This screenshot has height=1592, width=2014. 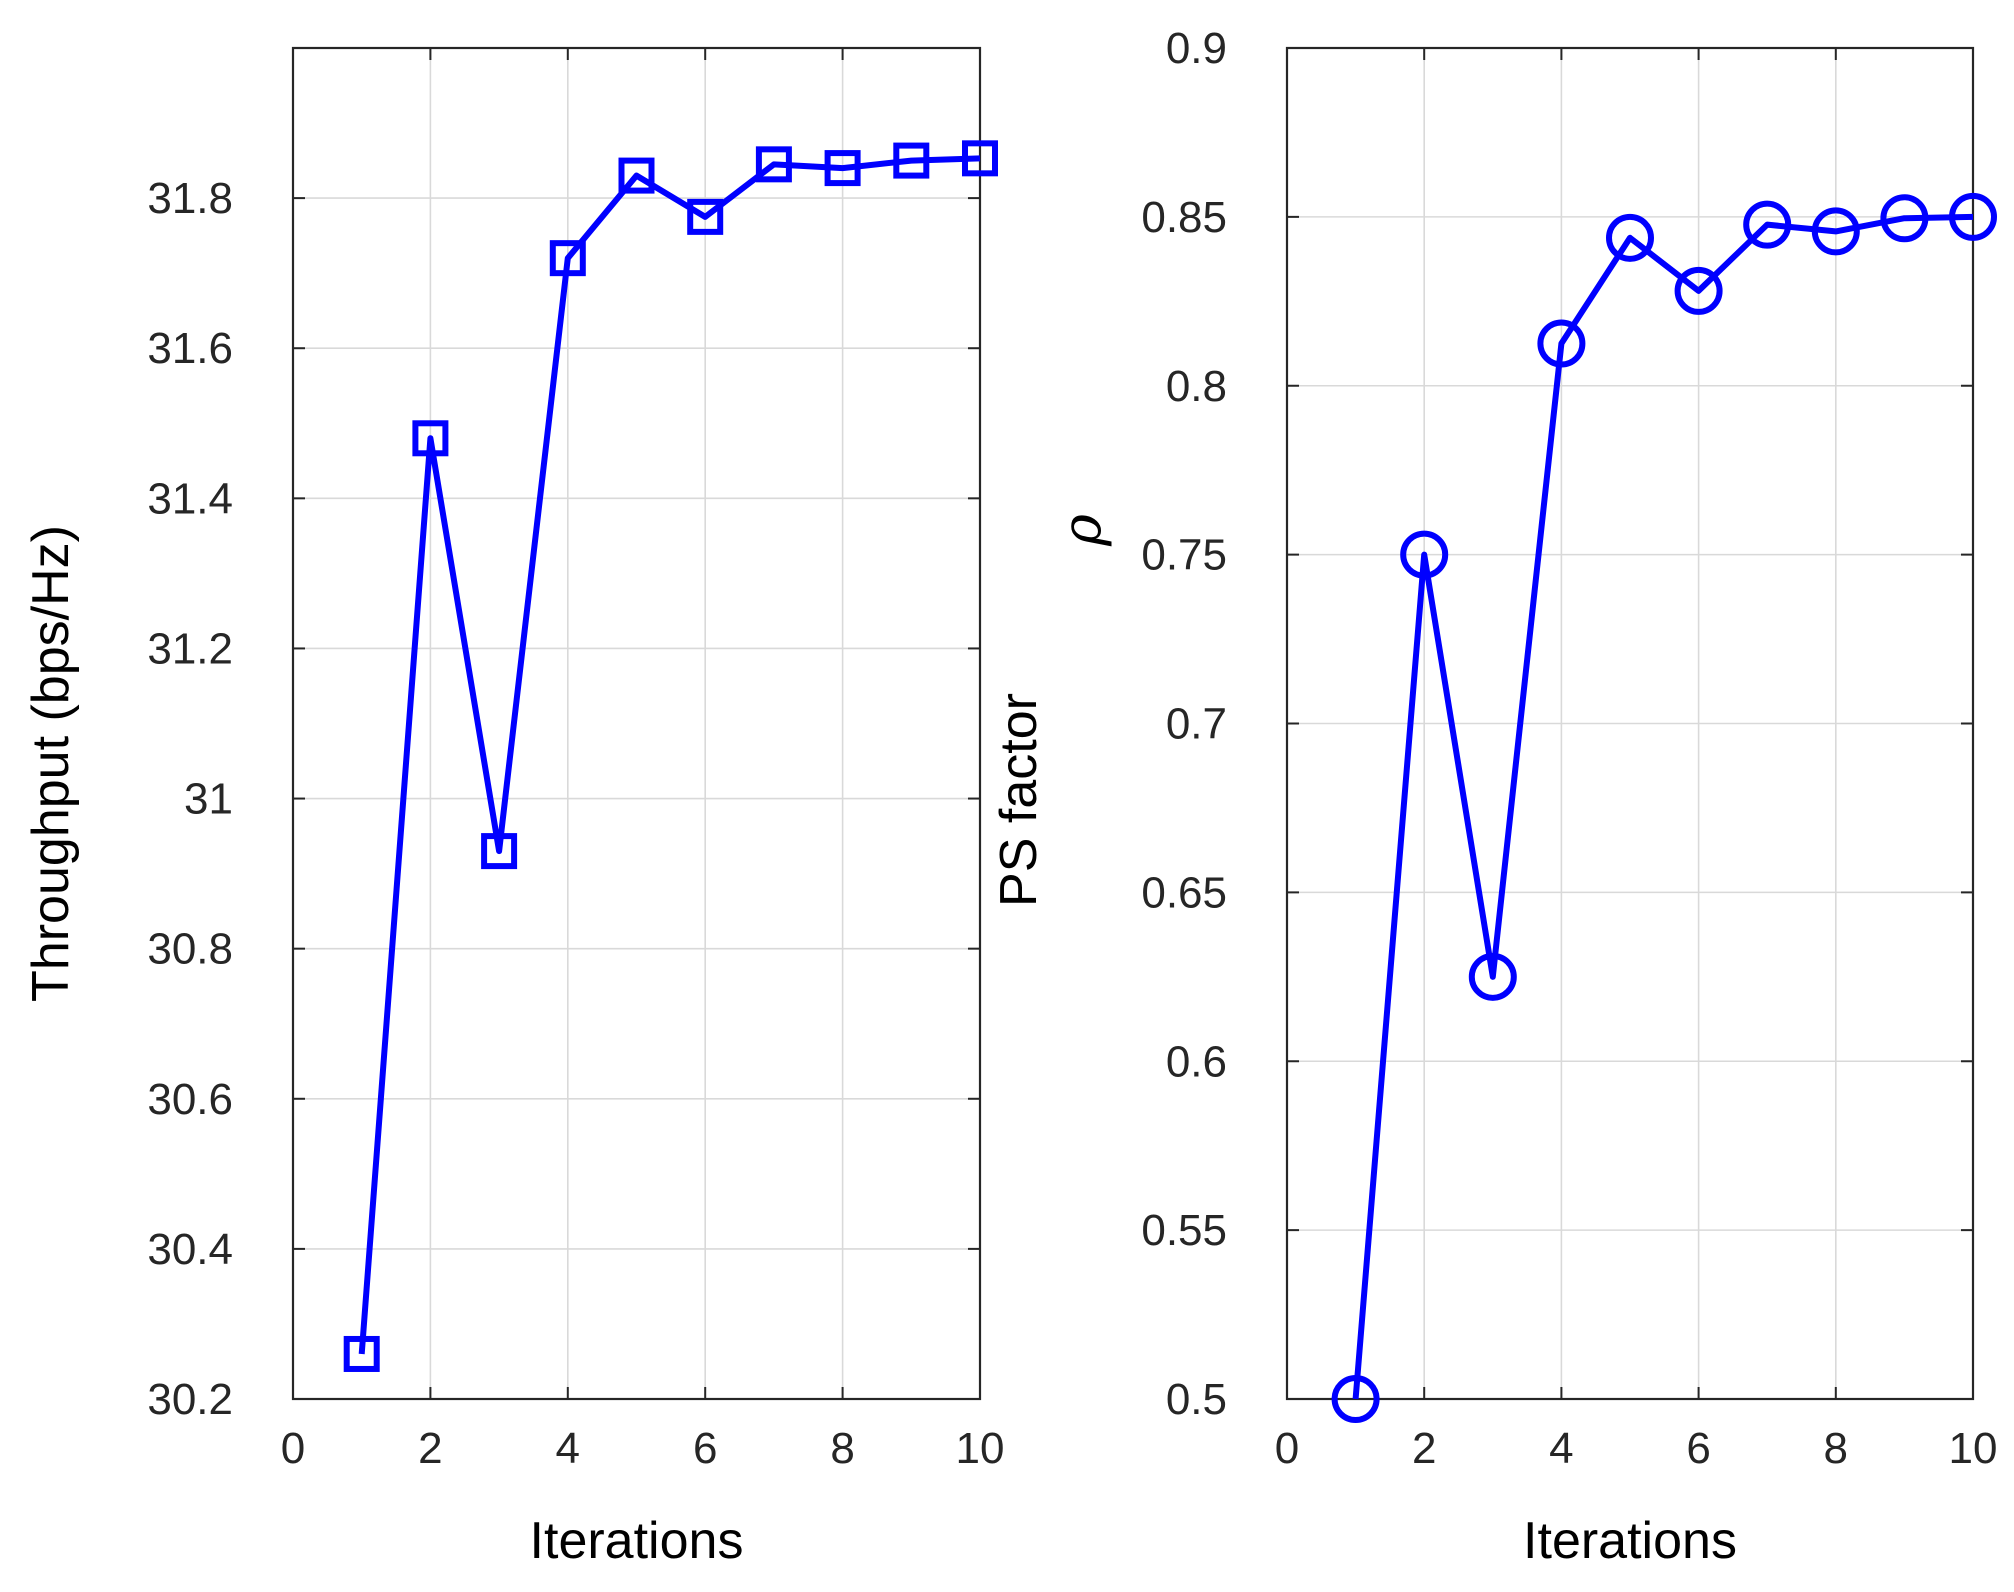 I want to click on y-tick-label: 0.75, so click(x=1184, y=555).